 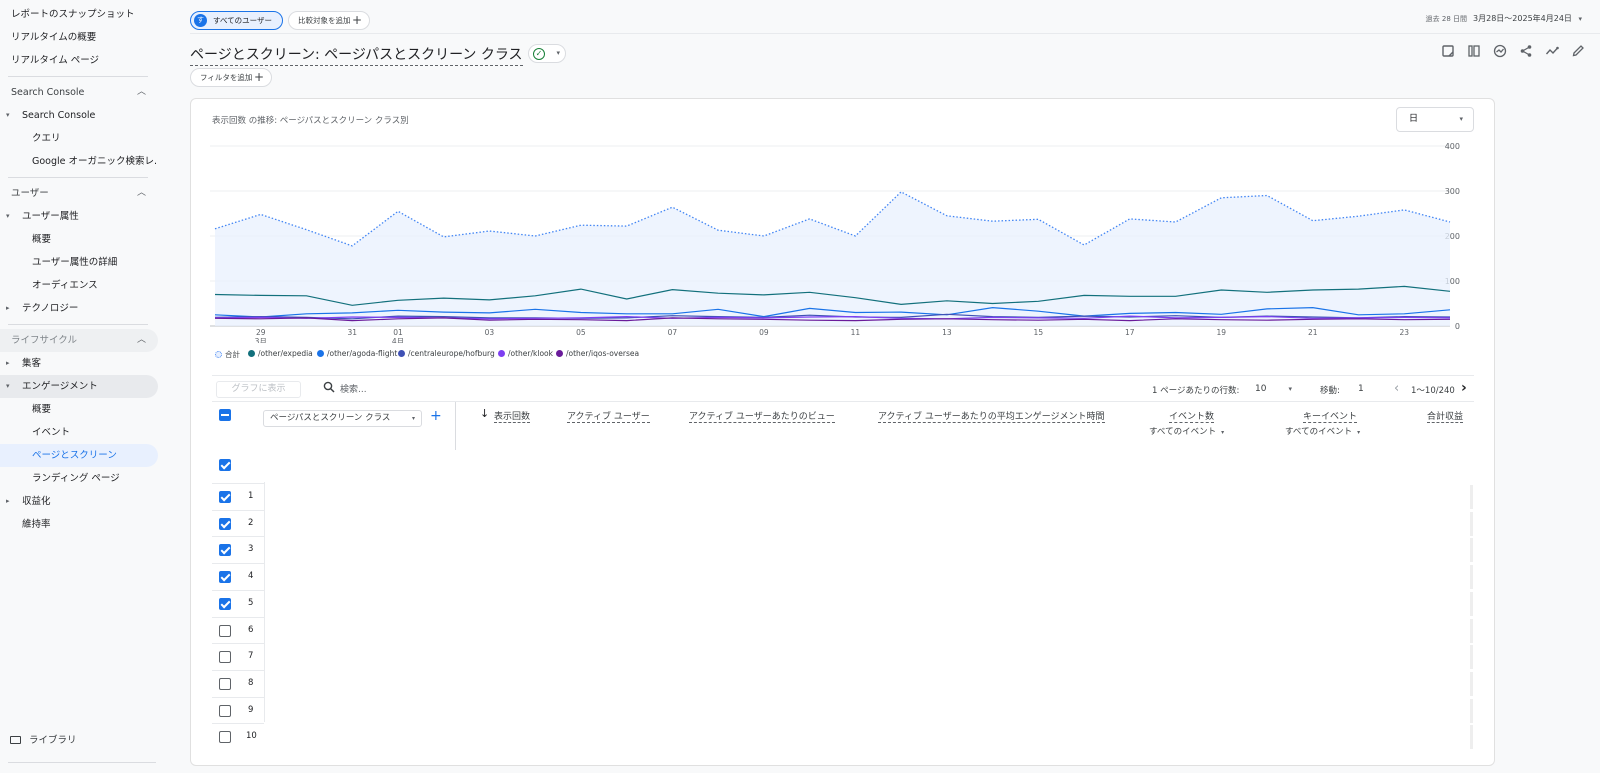 What do you see at coordinates (236, 20) in the screenshot?
I see `all-users-chip: す すべてのユーザー` at bounding box center [236, 20].